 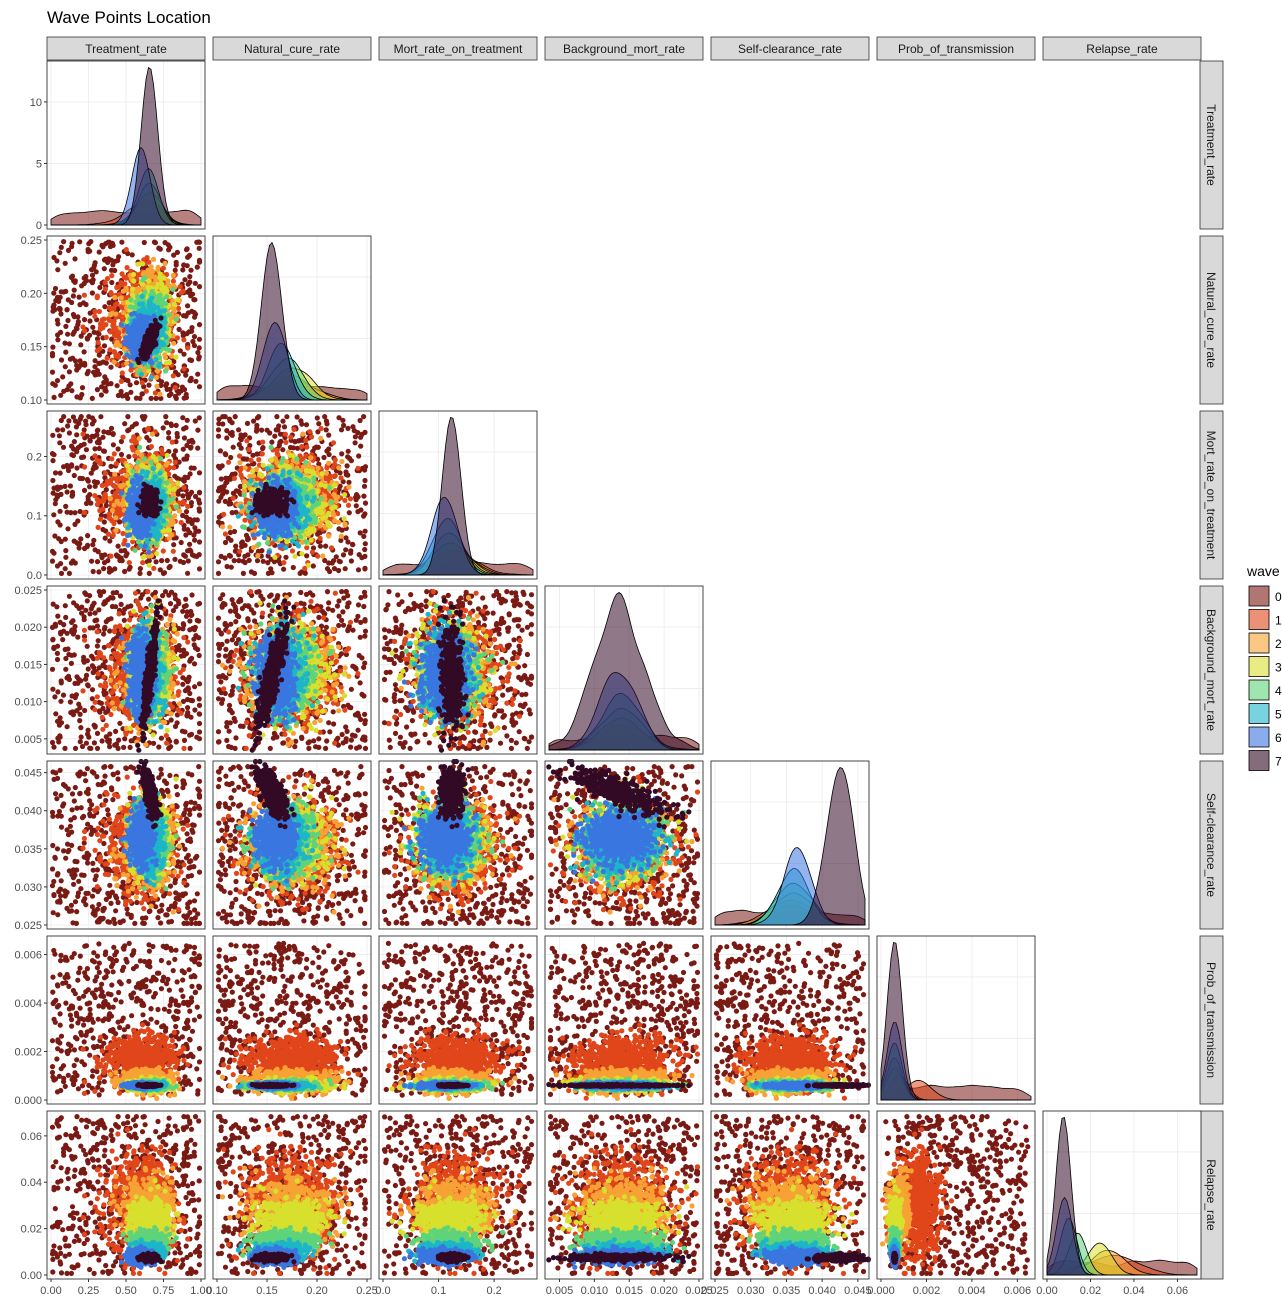 What do you see at coordinates (790, 49) in the screenshot?
I see `strip-top-label-4: Self-clearance_rate` at bounding box center [790, 49].